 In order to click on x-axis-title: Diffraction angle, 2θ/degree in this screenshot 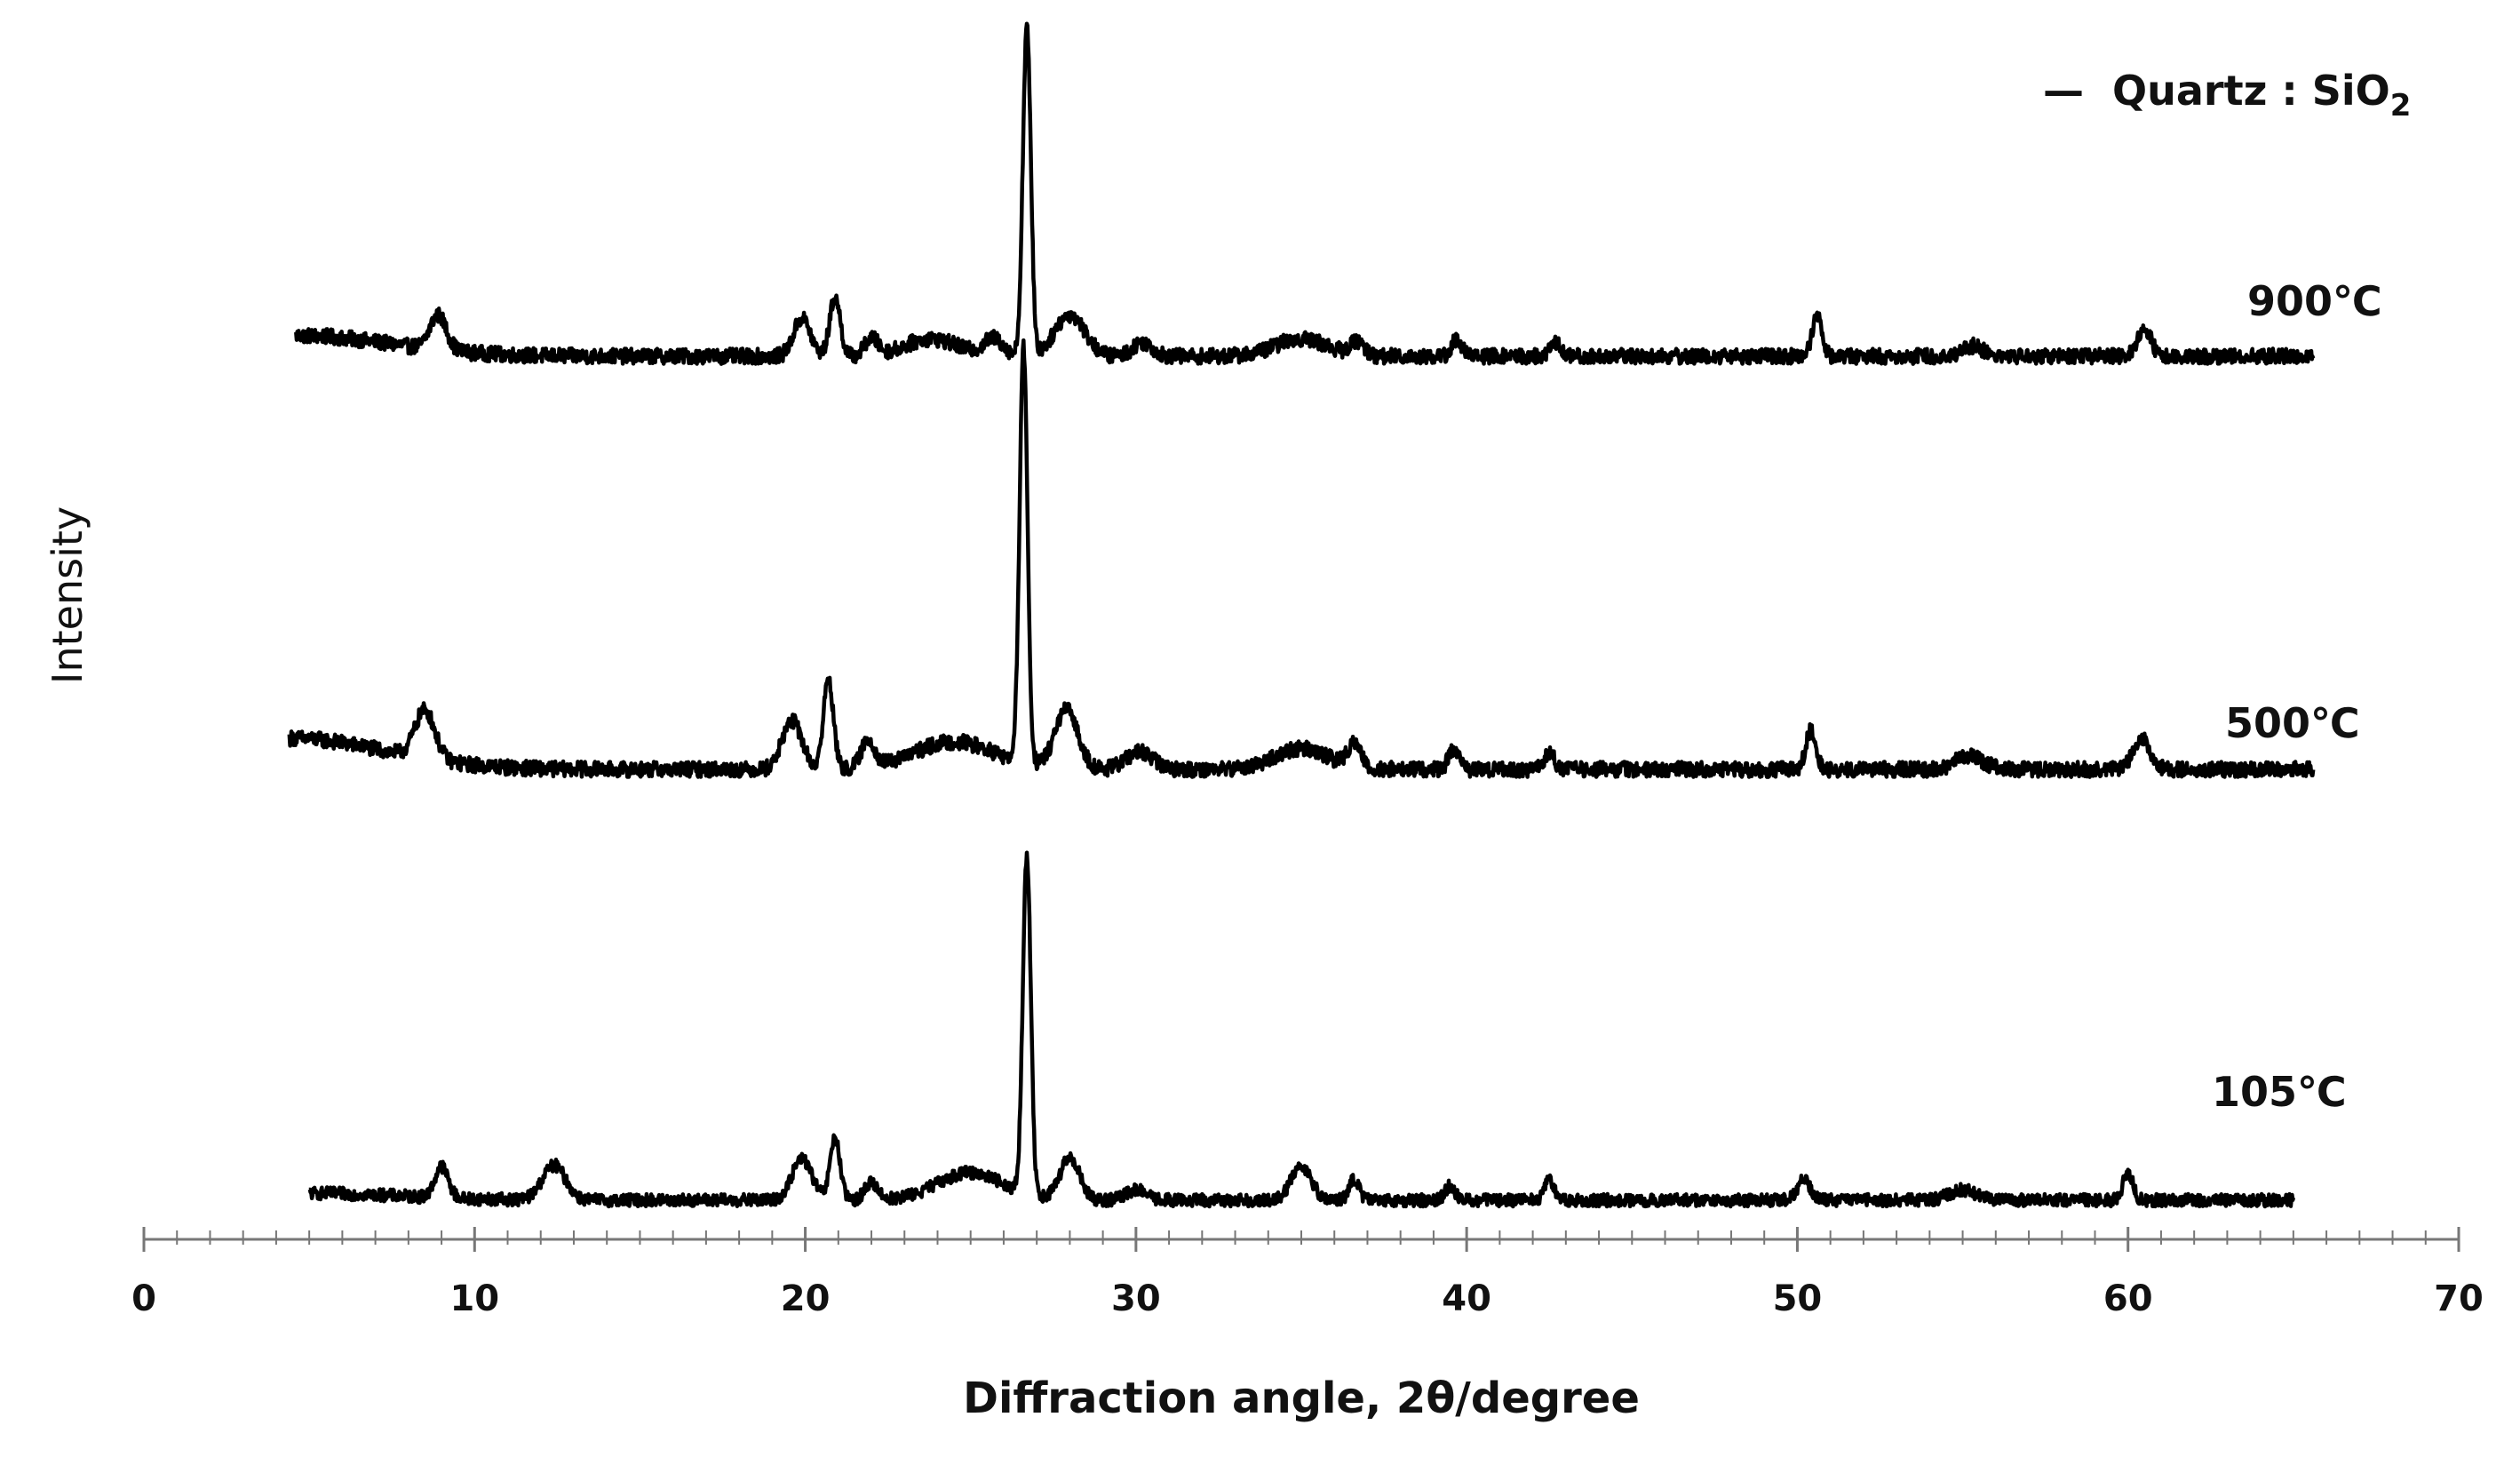, I will do `click(1301, 1398)`.